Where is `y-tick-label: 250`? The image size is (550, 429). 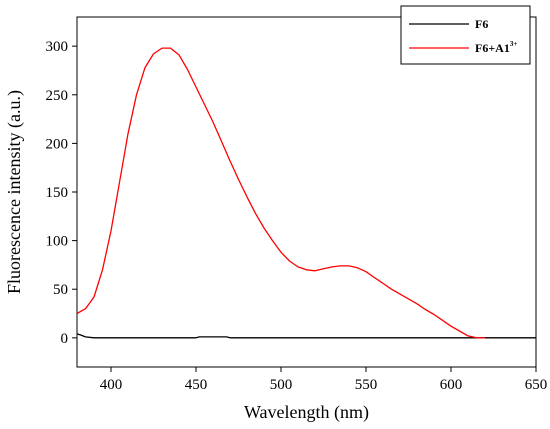
y-tick-label: 250 is located at coordinates (57, 96).